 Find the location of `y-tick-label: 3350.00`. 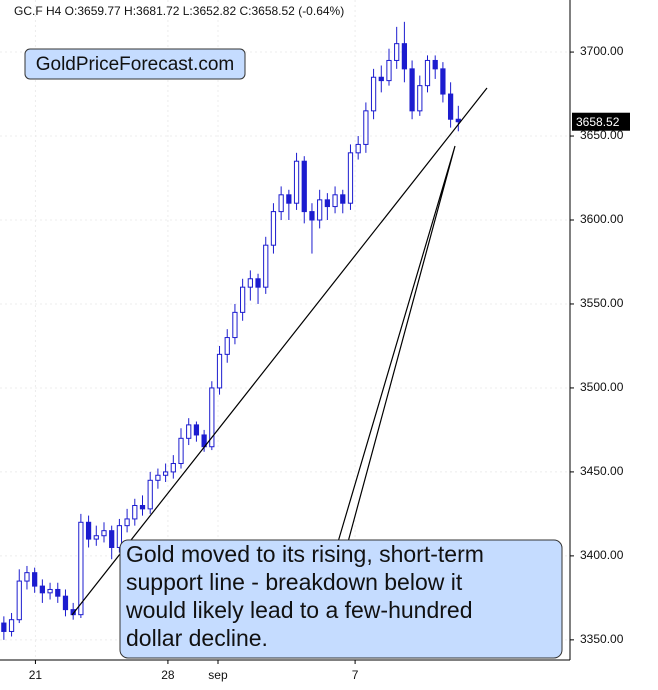

y-tick-label: 3350.00 is located at coordinates (602, 639).